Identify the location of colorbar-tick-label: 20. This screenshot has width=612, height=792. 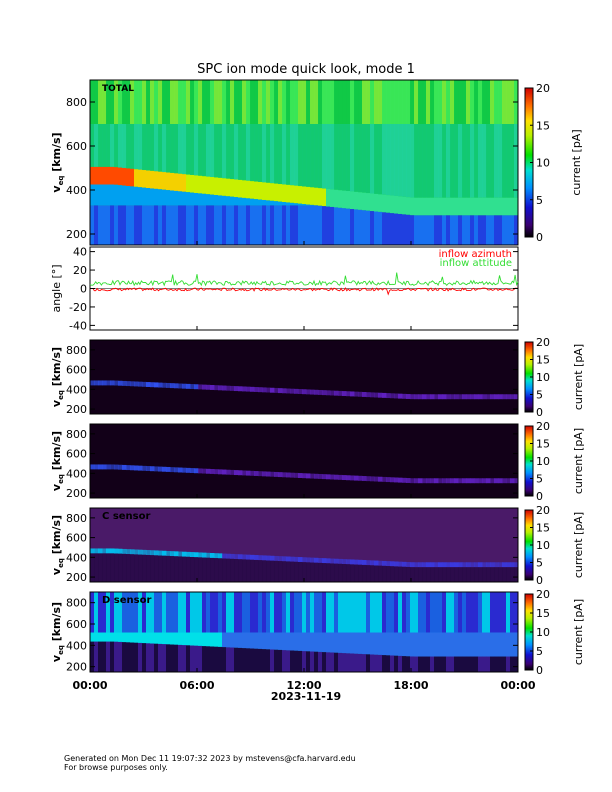
(543, 594).